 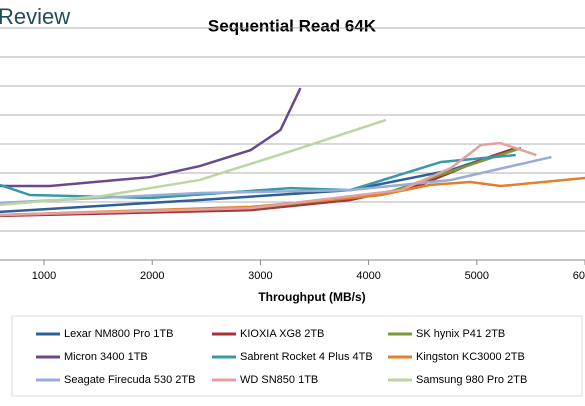 What do you see at coordinates (44, 276) in the screenshot?
I see `x-tick-label: 1000` at bounding box center [44, 276].